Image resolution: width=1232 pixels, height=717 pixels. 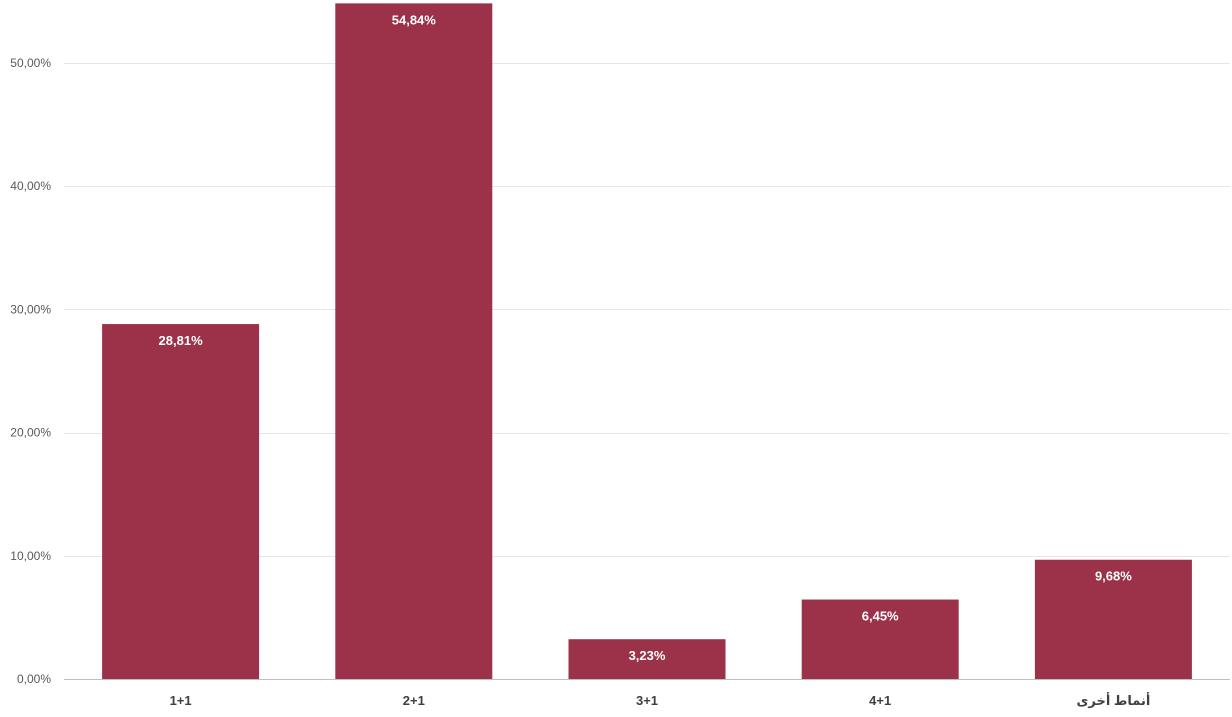 I want to click on x-tick-label: أنماط أخرى, so click(x=1113, y=700).